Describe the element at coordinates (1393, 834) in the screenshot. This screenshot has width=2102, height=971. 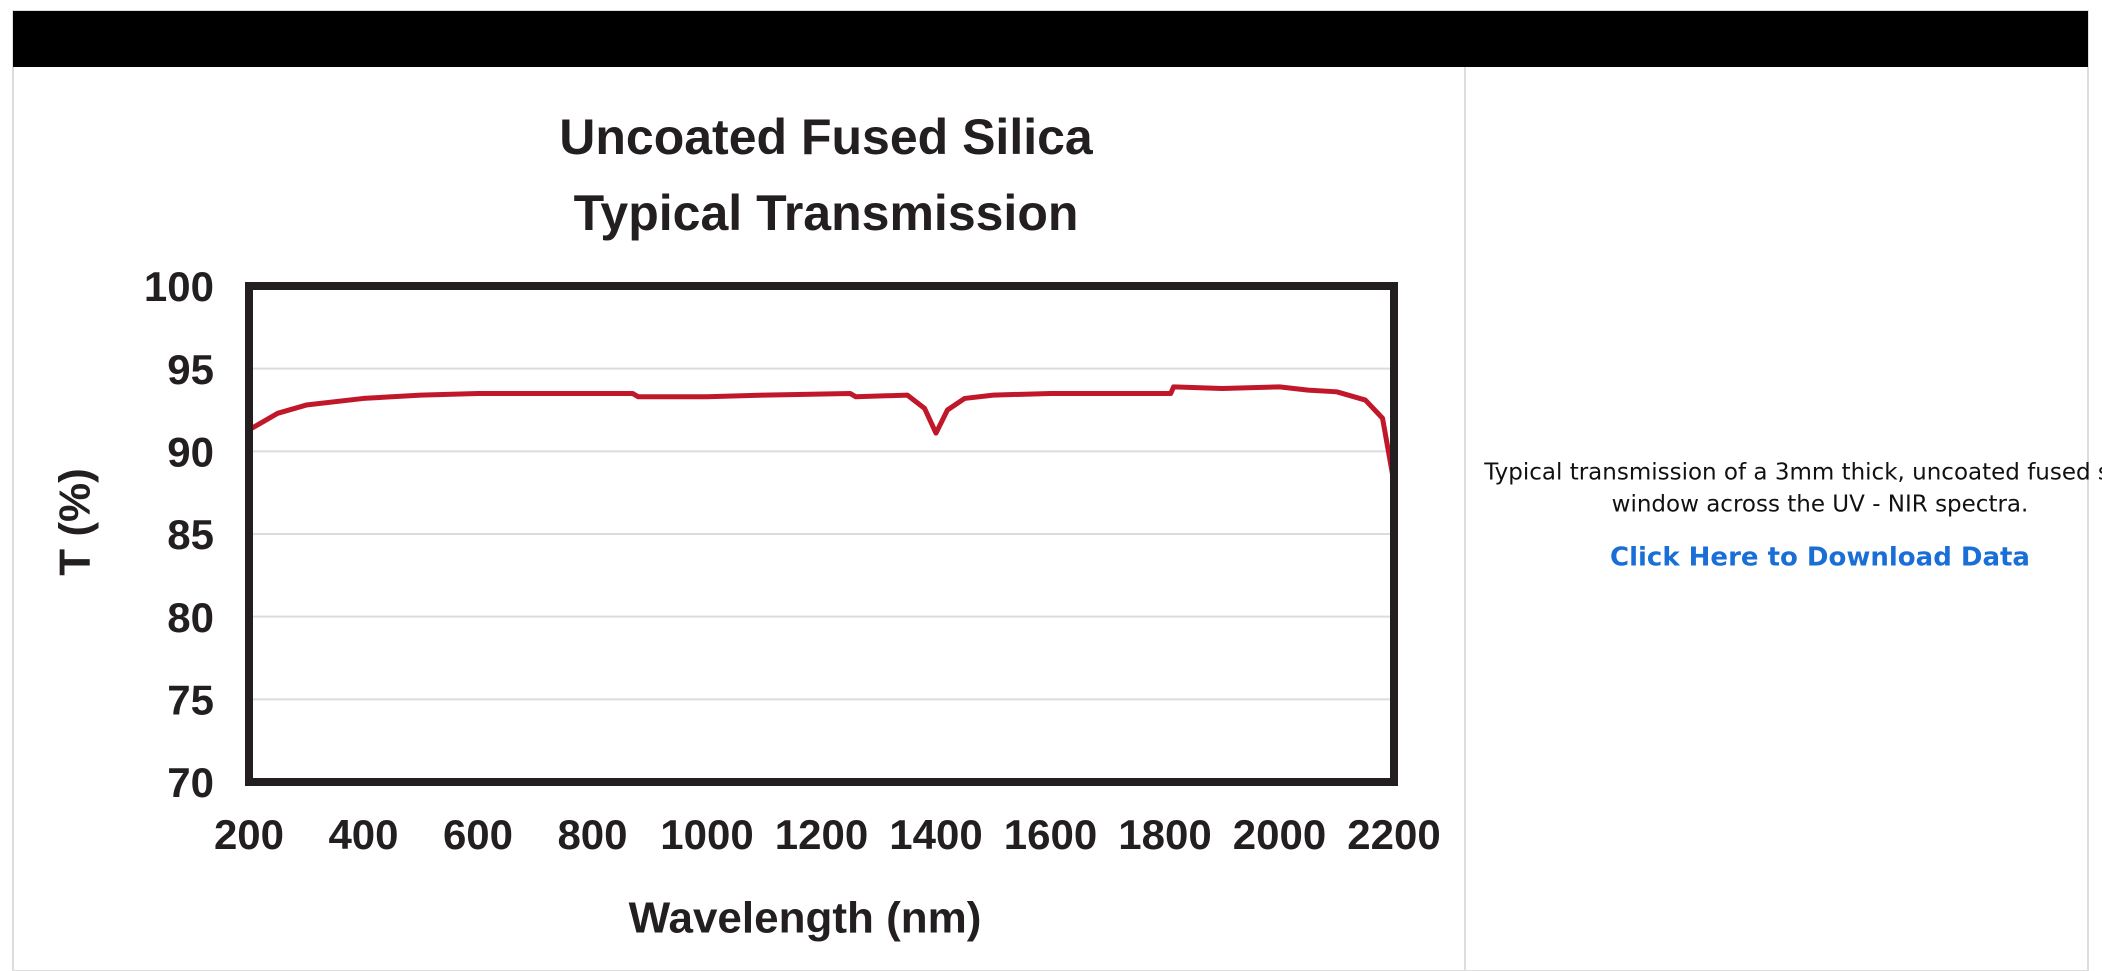
I see `x-tick-label: 2200` at that location.